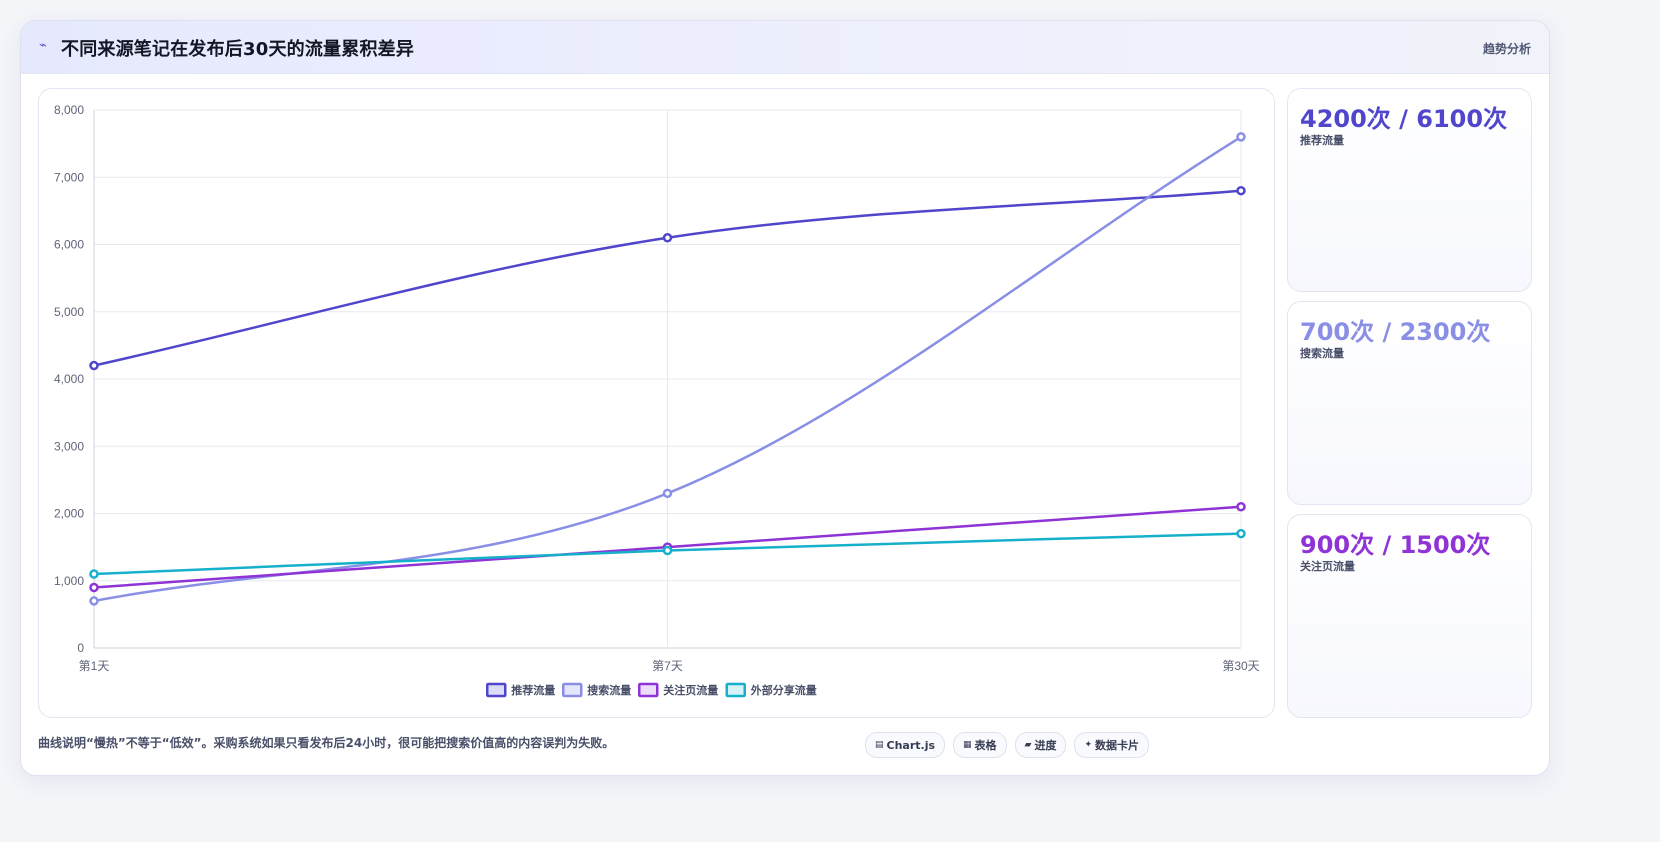 This screenshot has width=1660, height=842. Describe the element at coordinates (1395, 545) in the screenshot. I see `stat-value: 900次 / 1500次` at that location.